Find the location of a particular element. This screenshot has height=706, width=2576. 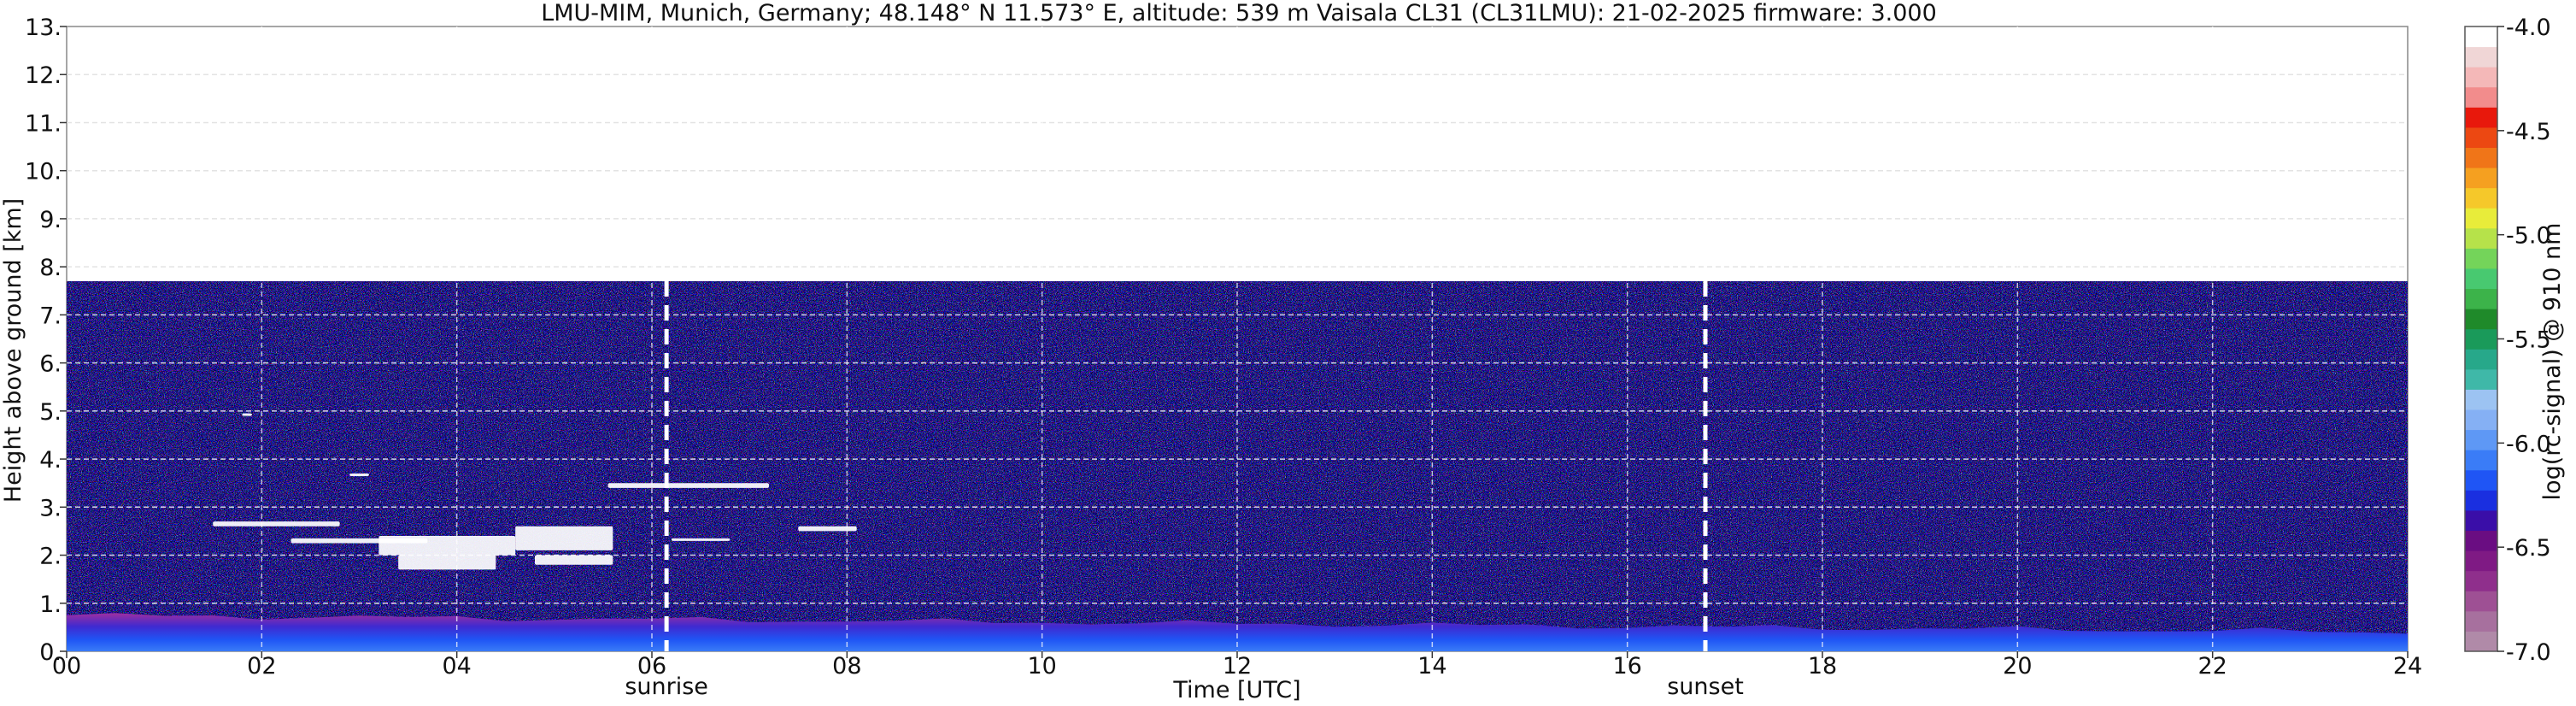

x-tick-label: 06 is located at coordinates (651, 666).